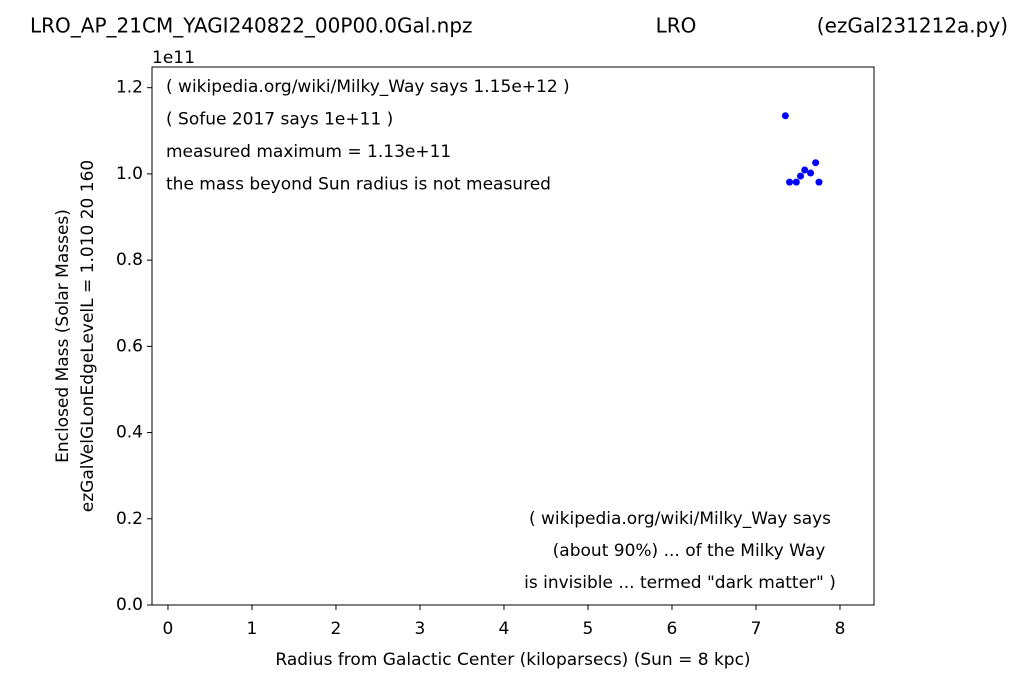 This screenshot has height=683, width=1024. I want to click on y-offset-label: 1e11, so click(173, 58).